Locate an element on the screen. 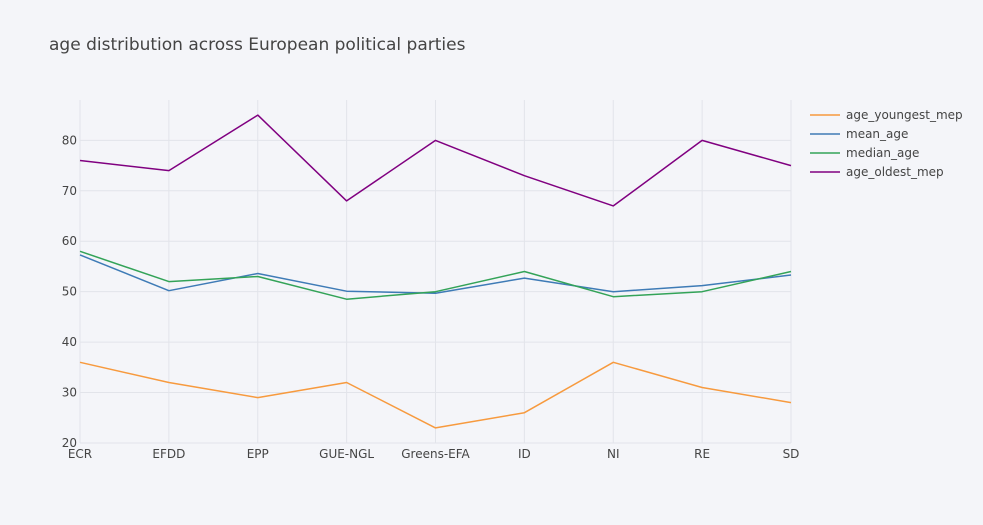  x-tick-label: NI is located at coordinates (613, 454).